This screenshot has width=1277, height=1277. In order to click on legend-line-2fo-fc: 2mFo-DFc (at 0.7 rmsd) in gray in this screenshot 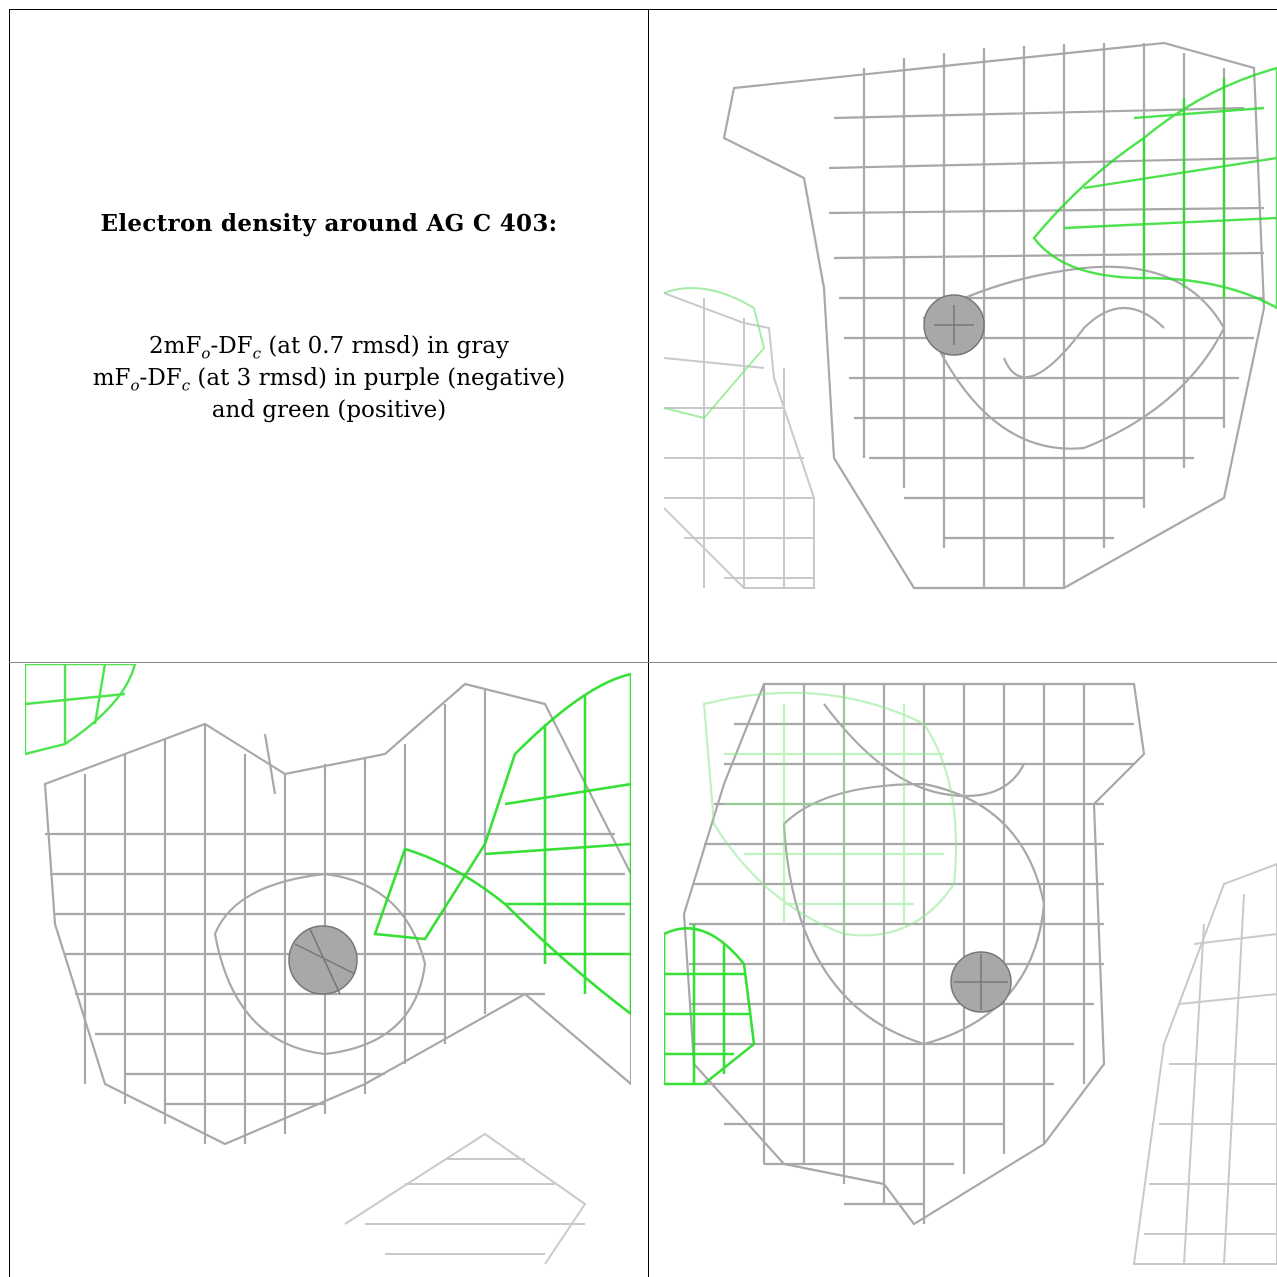, I will do `click(329, 350)`.